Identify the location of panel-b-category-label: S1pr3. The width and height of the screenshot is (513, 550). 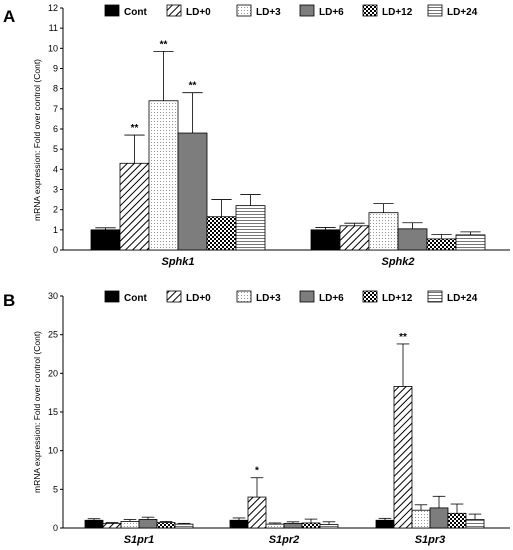
(430, 540).